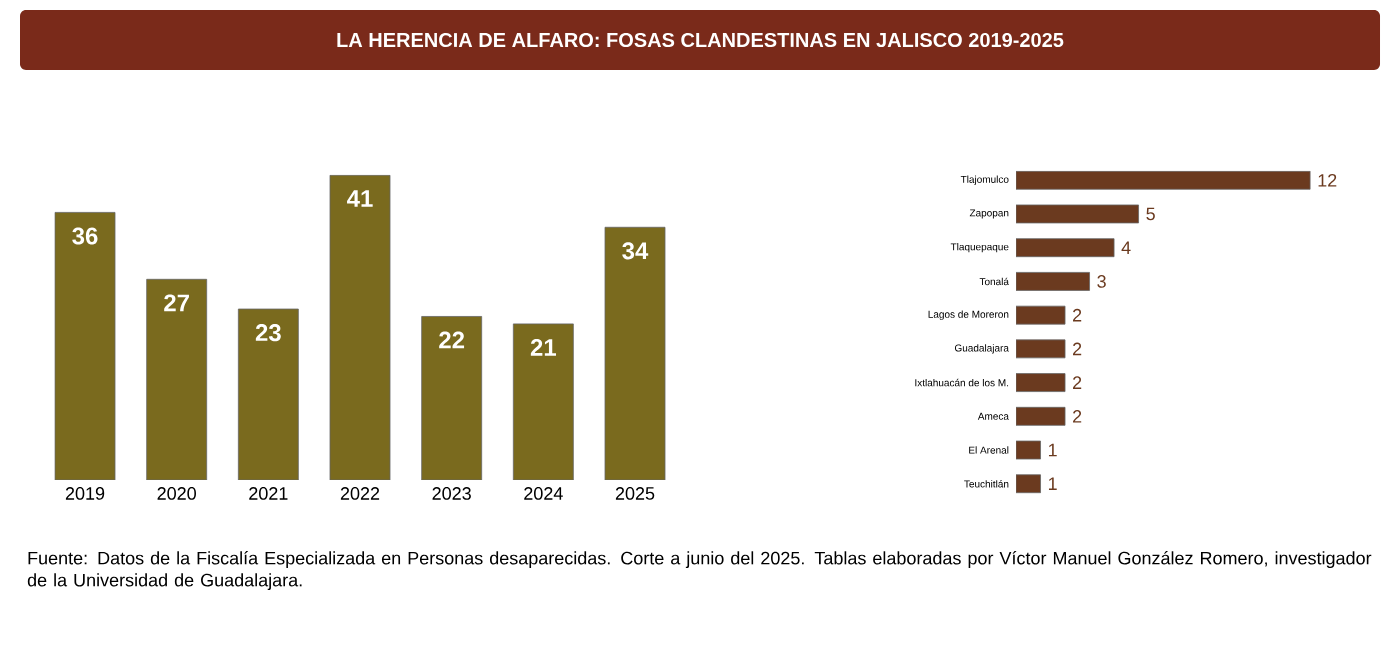 The height and width of the screenshot is (660, 1400). What do you see at coordinates (1126, 247) in the screenshot?
I see `data-label: 4` at bounding box center [1126, 247].